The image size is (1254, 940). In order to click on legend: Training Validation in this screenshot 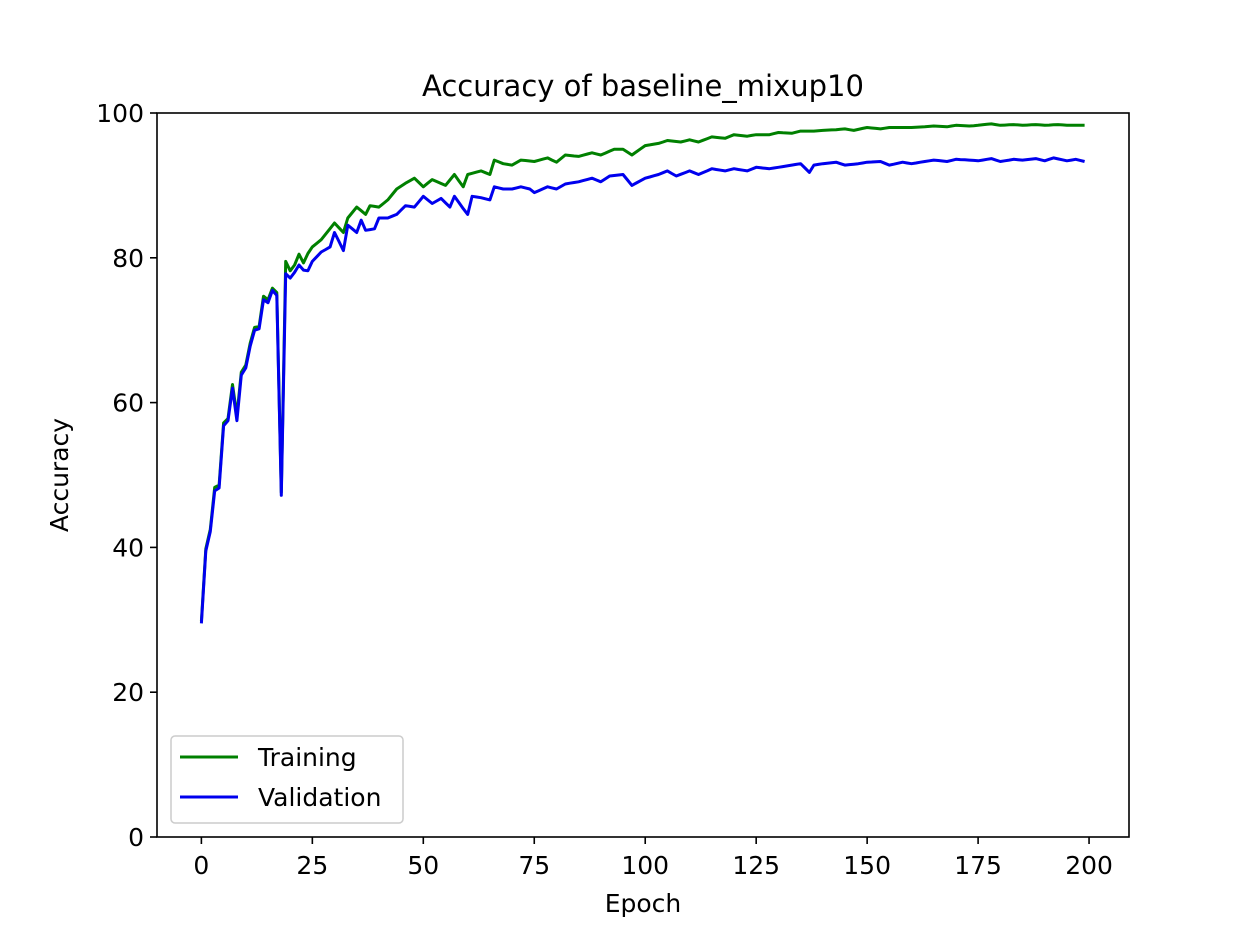, I will do `click(287, 779)`.